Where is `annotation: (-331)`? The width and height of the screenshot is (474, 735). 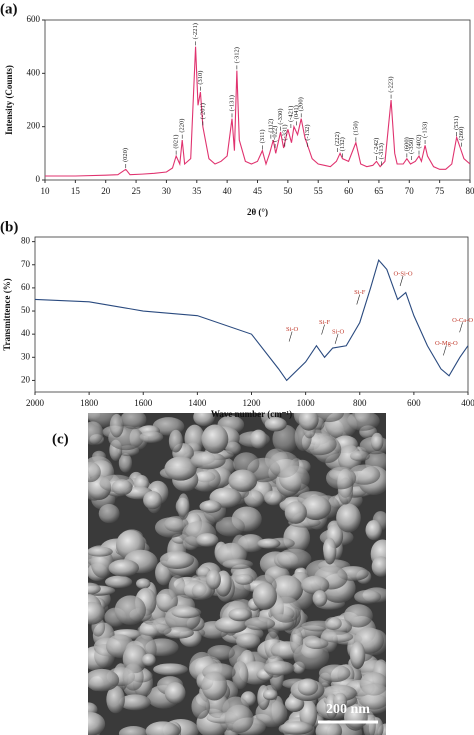
annotation: (-331) is located at coordinates (284, 132).